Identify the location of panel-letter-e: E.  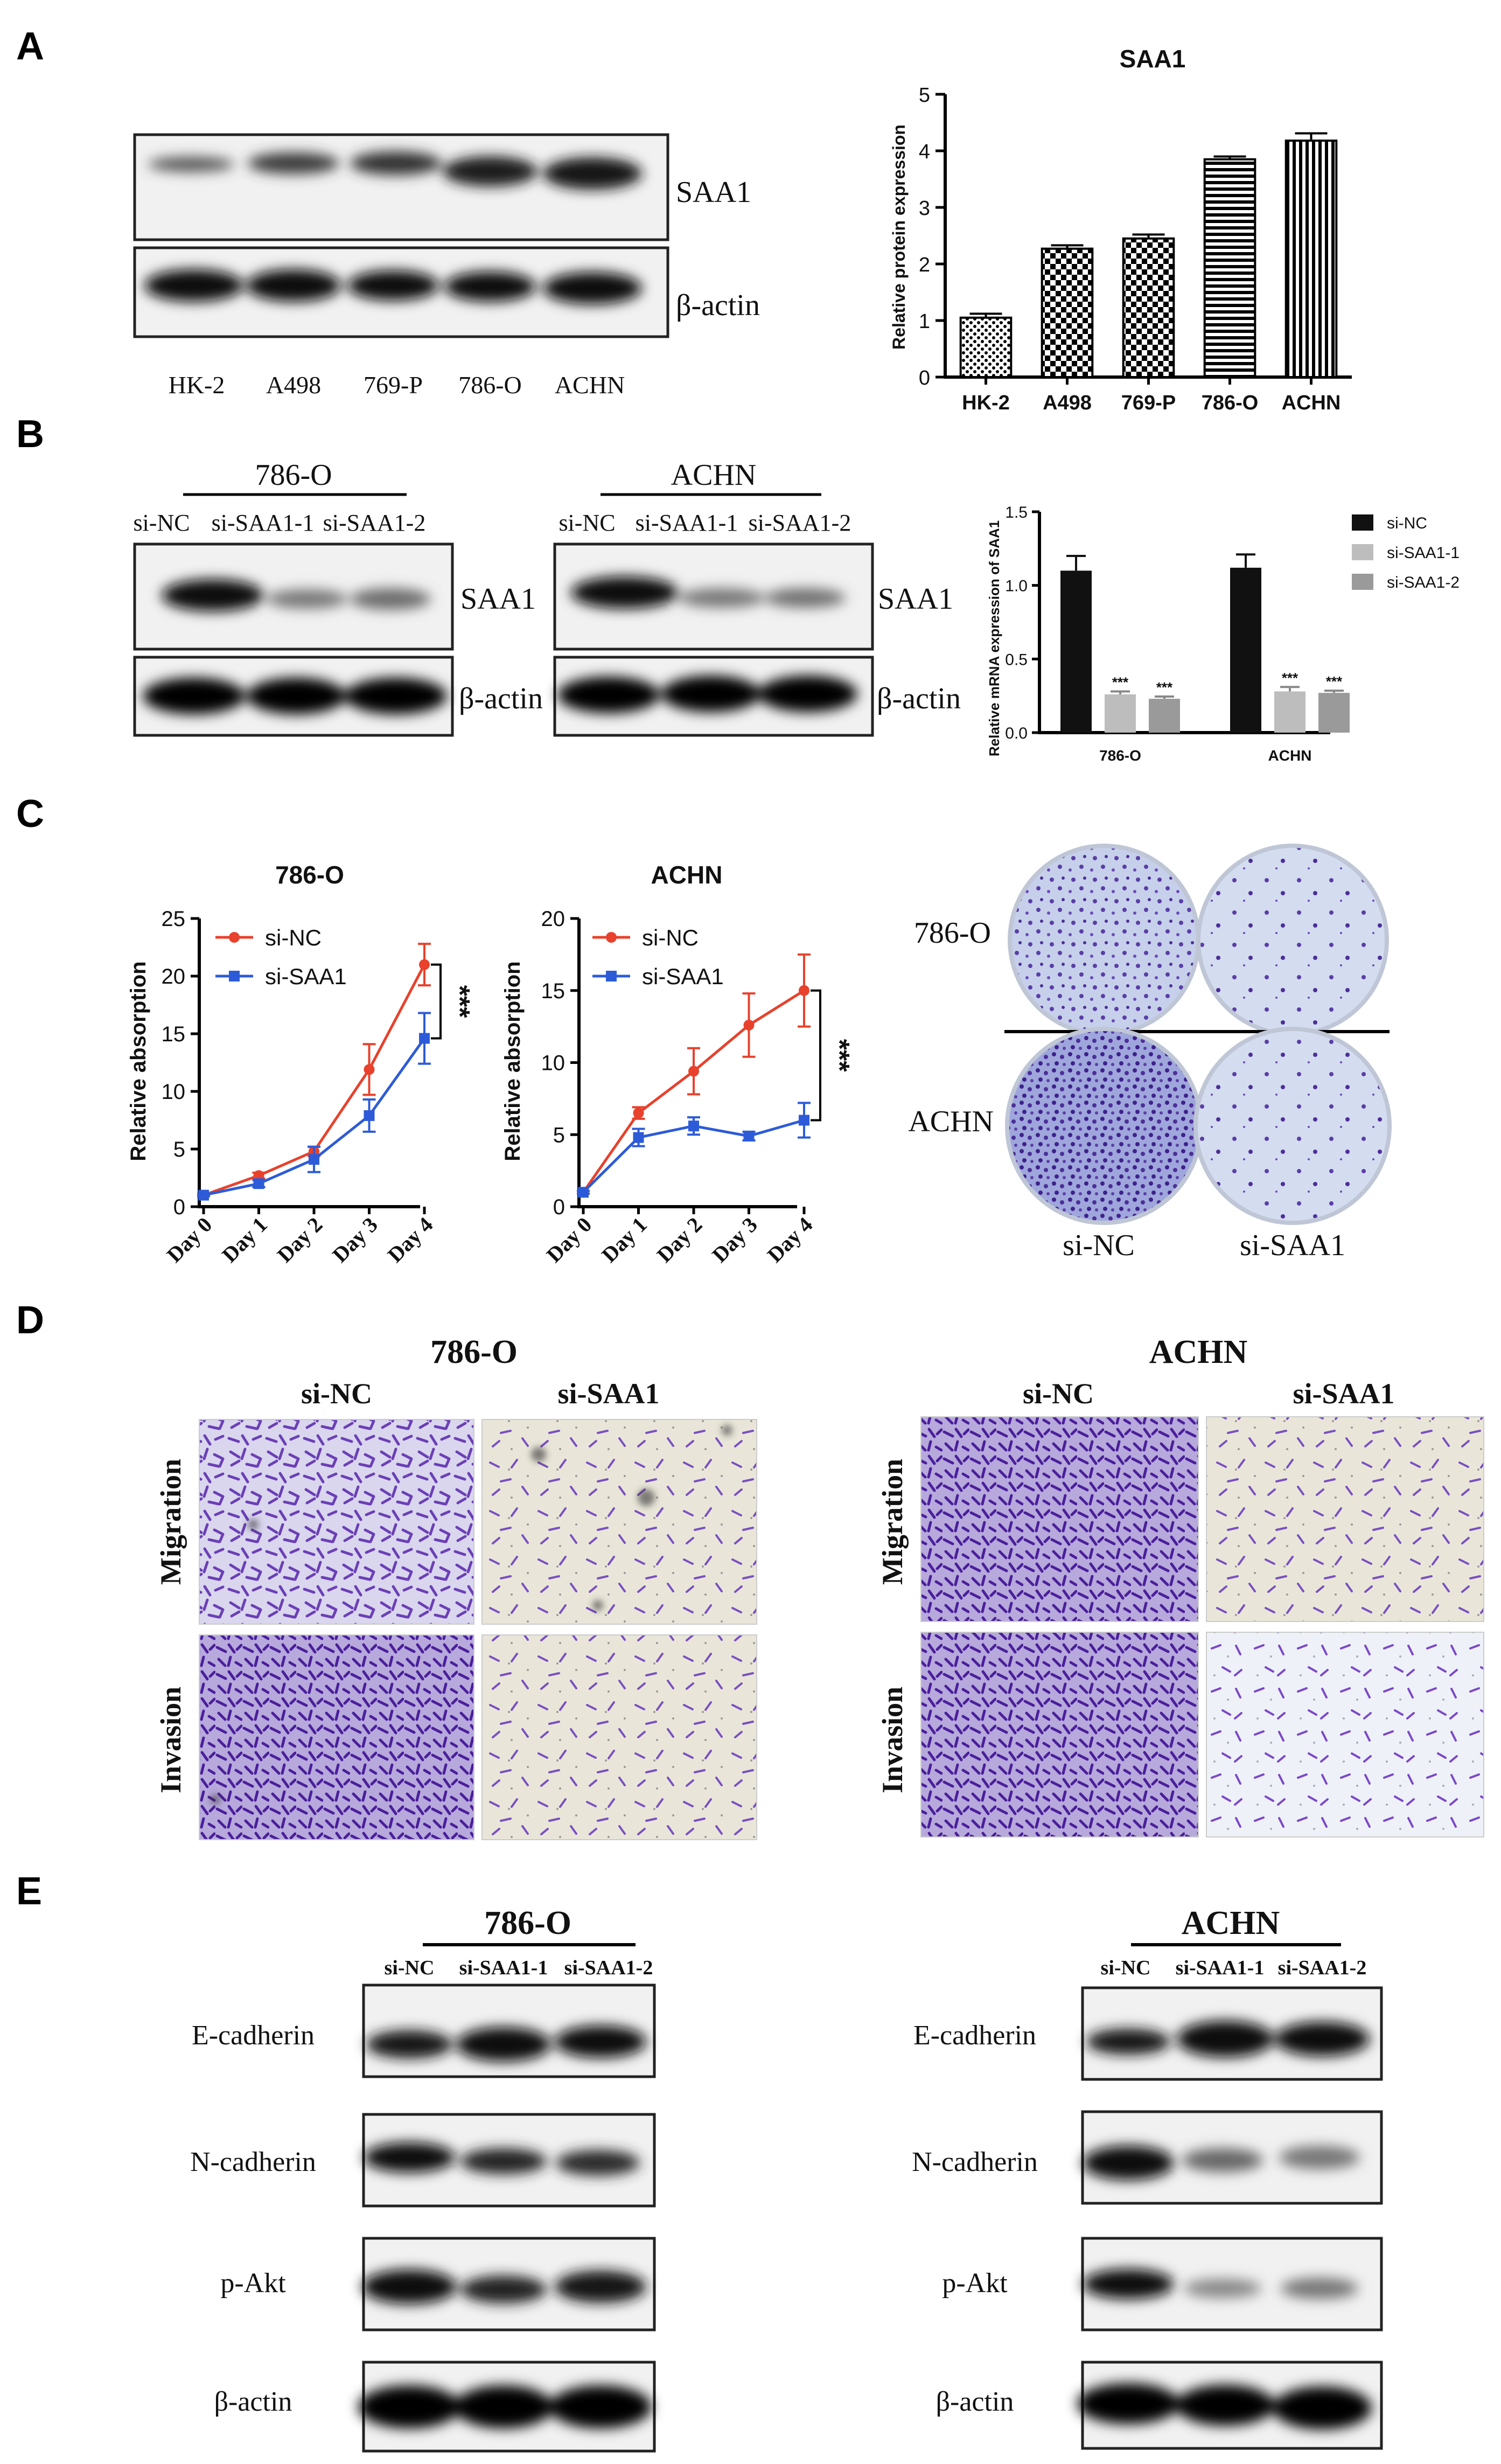
(29, 1891).